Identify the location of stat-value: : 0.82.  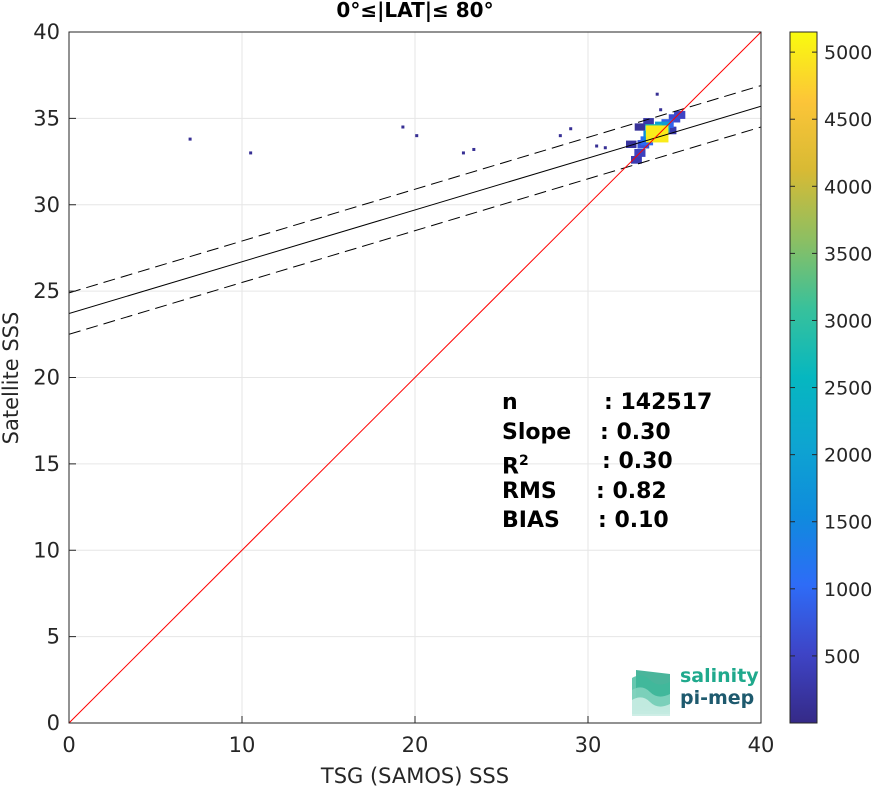
(631, 491).